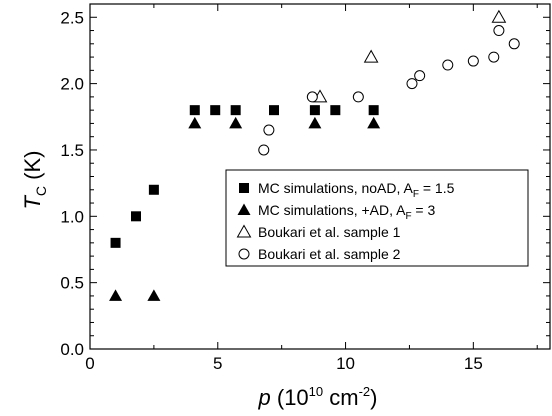  What do you see at coordinates (72, 216) in the screenshot?
I see `y-tick-label: 1.0` at bounding box center [72, 216].